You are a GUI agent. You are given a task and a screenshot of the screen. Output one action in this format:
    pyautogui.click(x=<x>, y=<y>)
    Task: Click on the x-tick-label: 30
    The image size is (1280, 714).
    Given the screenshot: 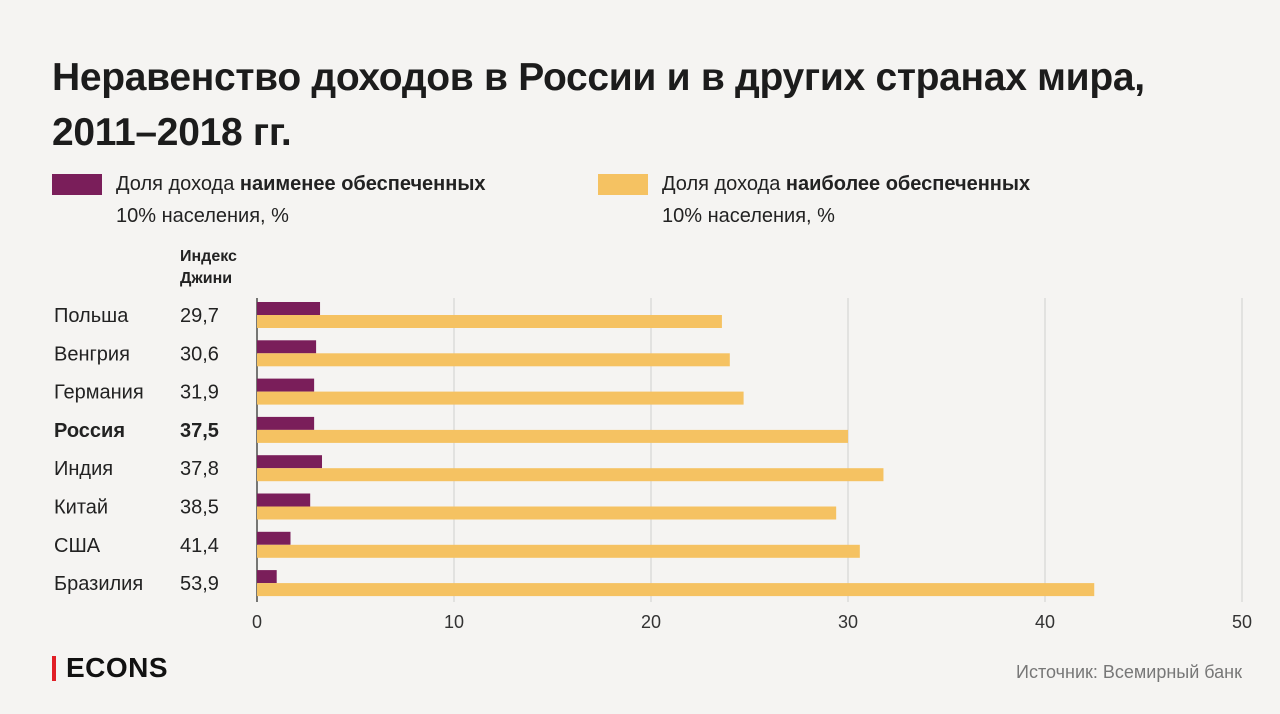 What is the action you would take?
    pyautogui.click(x=848, y=622)
    